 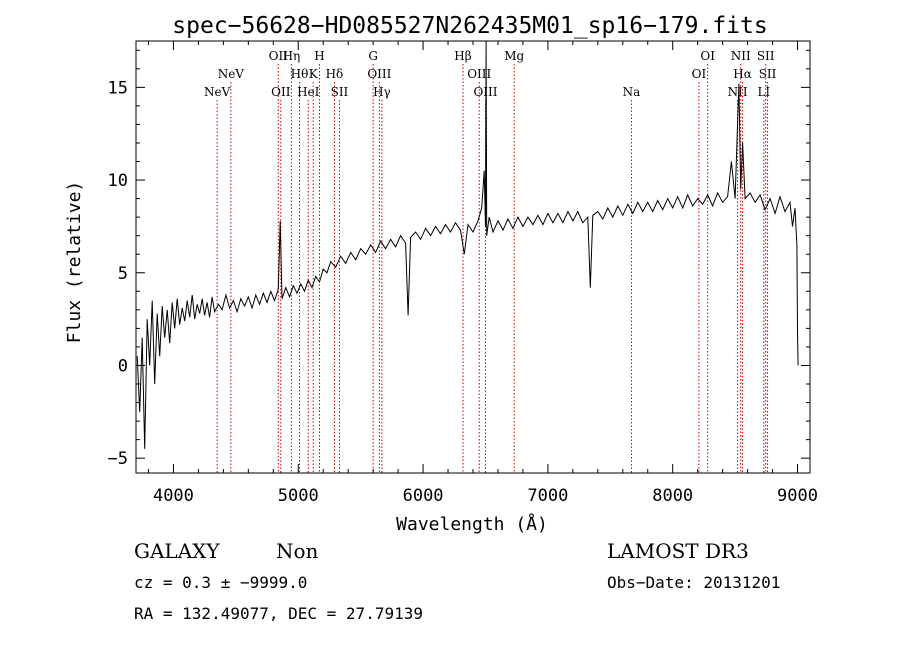 What do you see at coordinates (763, 92) in the screenshot?
I see `emission-line-label: LI` at bounding box center [763, 92].